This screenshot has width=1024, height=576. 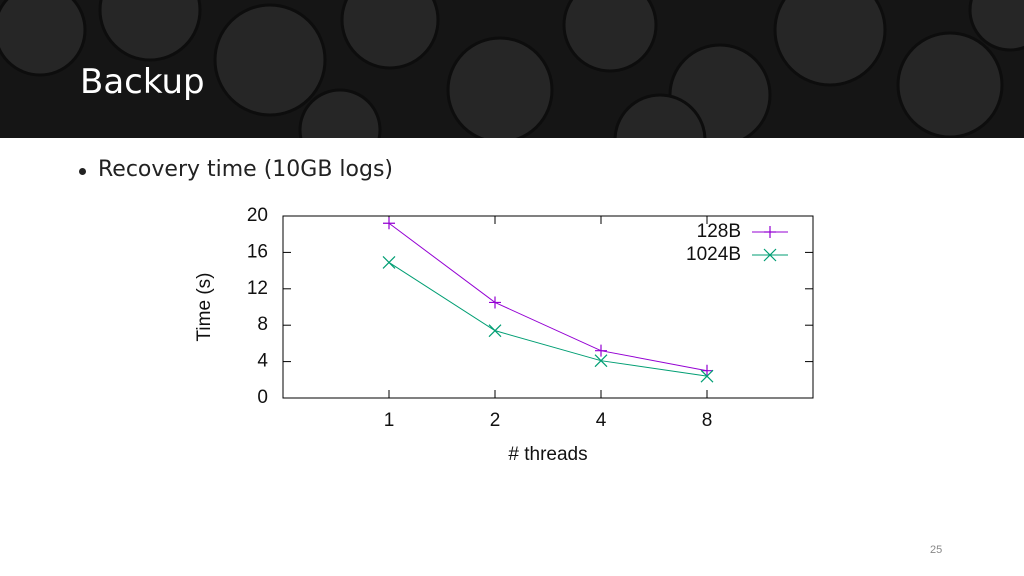 What do you see at coordinates (936, 550) in the screenshot?
I see `page-number: 25` at bounding box center [936, 550].